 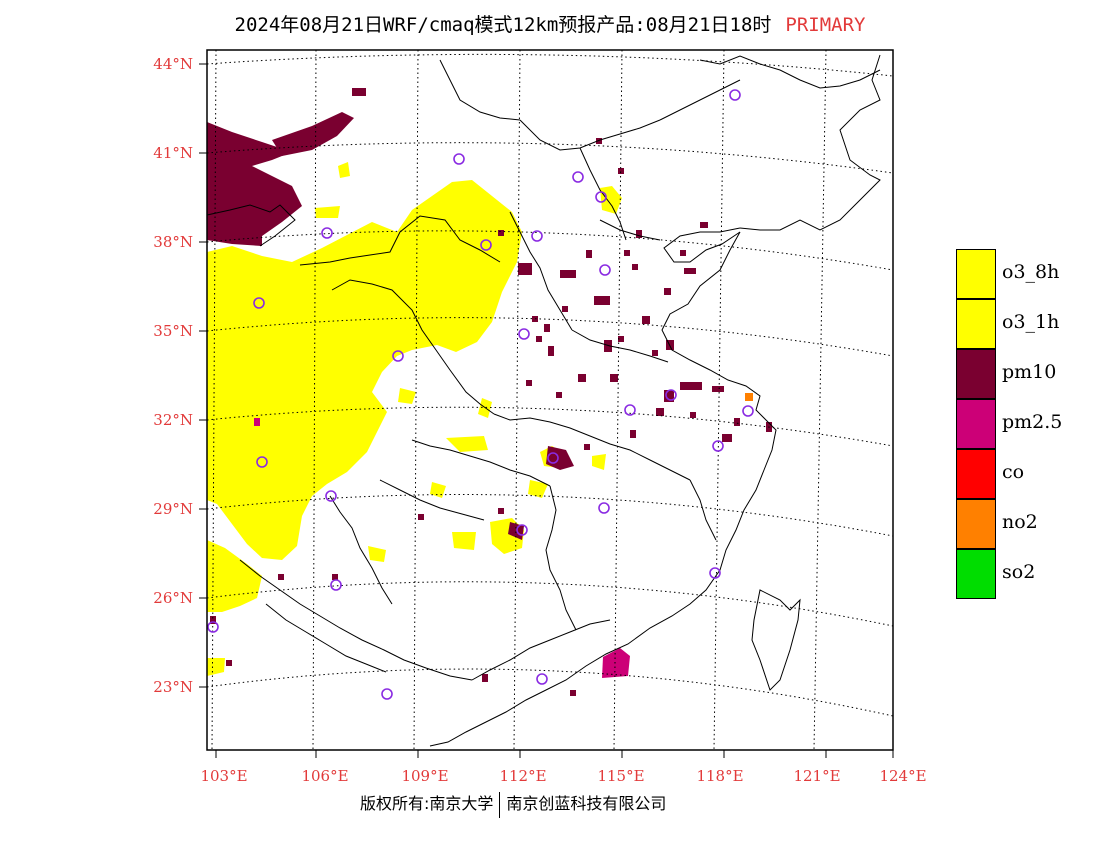 I want to click on primary-tag: PRIMARY, so click(x=825, y=25).